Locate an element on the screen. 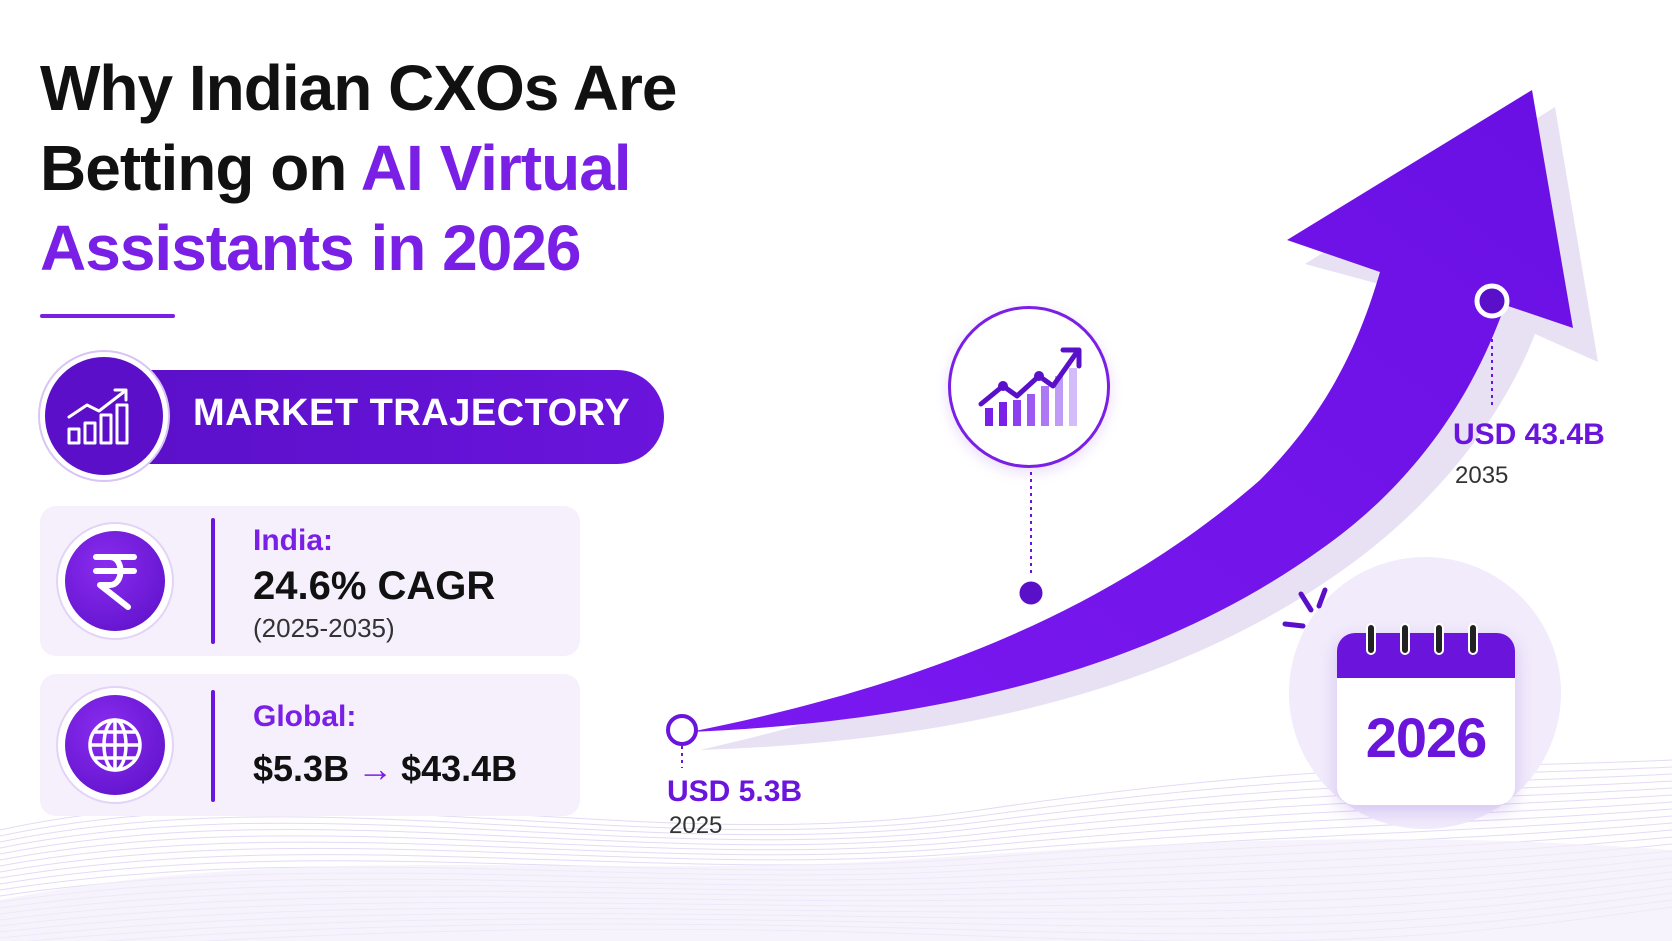 The height and width of the screenshot is (941, 1672). rupee-icon is located at coordinates (115, 582).